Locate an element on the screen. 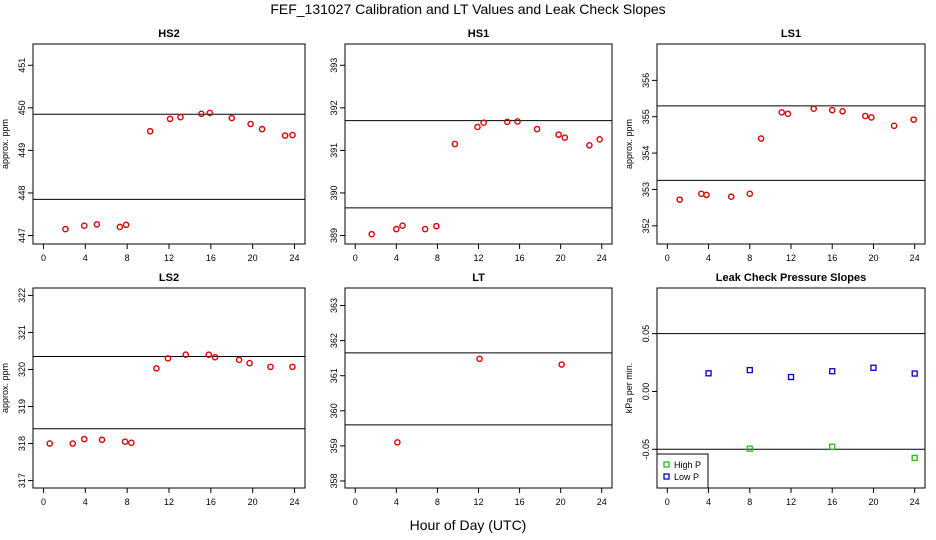  panel-title: LS2 is located at coordinates (169, 278).